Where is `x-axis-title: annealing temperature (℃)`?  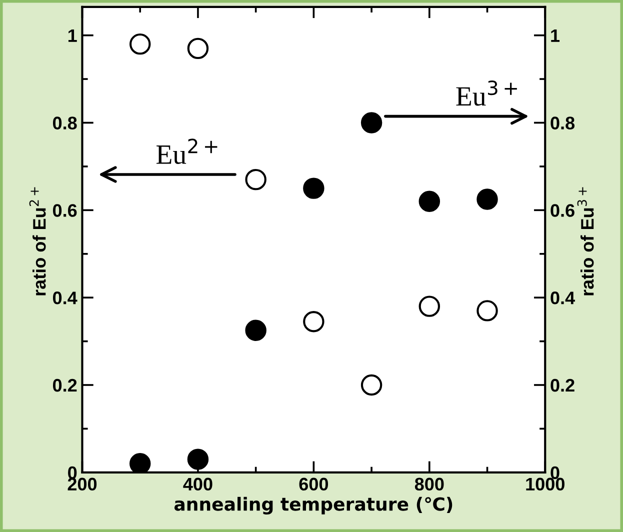 x-axis-title: annealing temperature (℃) is located at coordinates (313, 505).